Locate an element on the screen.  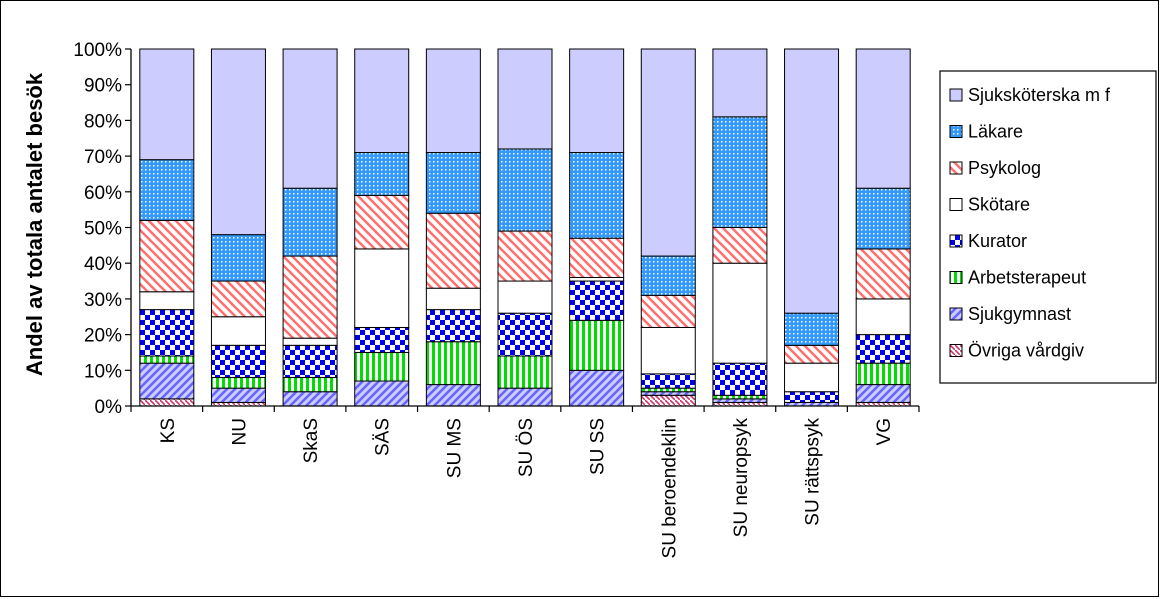
legend-label: Skötare is located at coordinates (999, 205).